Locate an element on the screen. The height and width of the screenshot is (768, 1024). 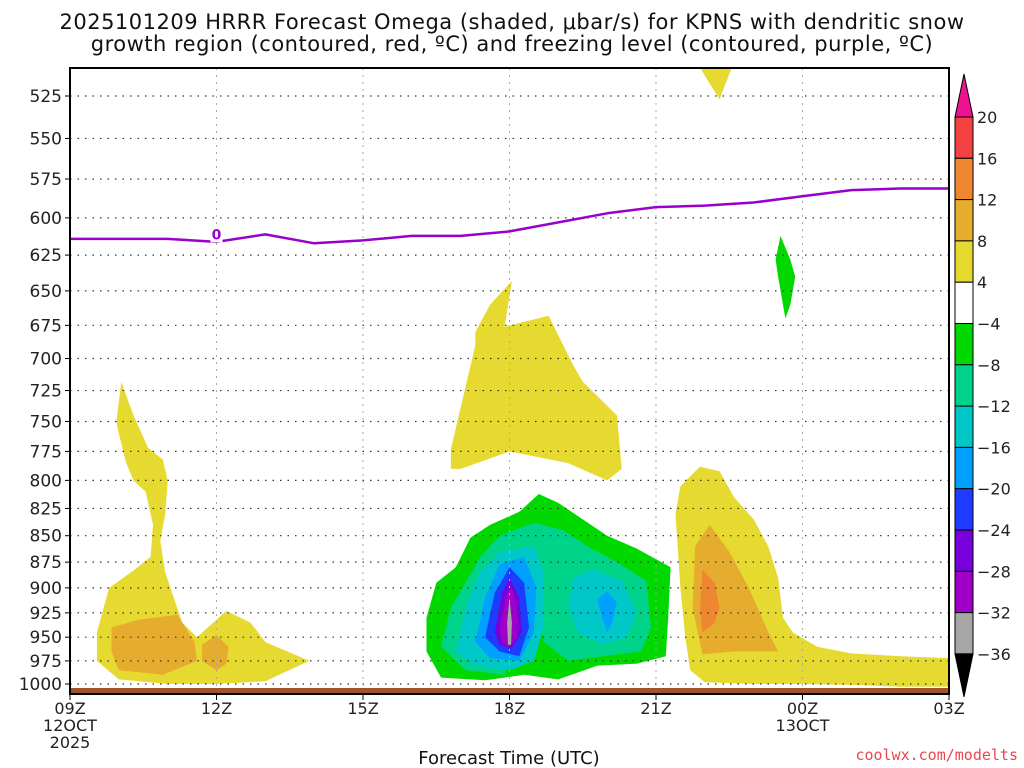
y-tick-label: 725 is located at coordinates (46, 392).